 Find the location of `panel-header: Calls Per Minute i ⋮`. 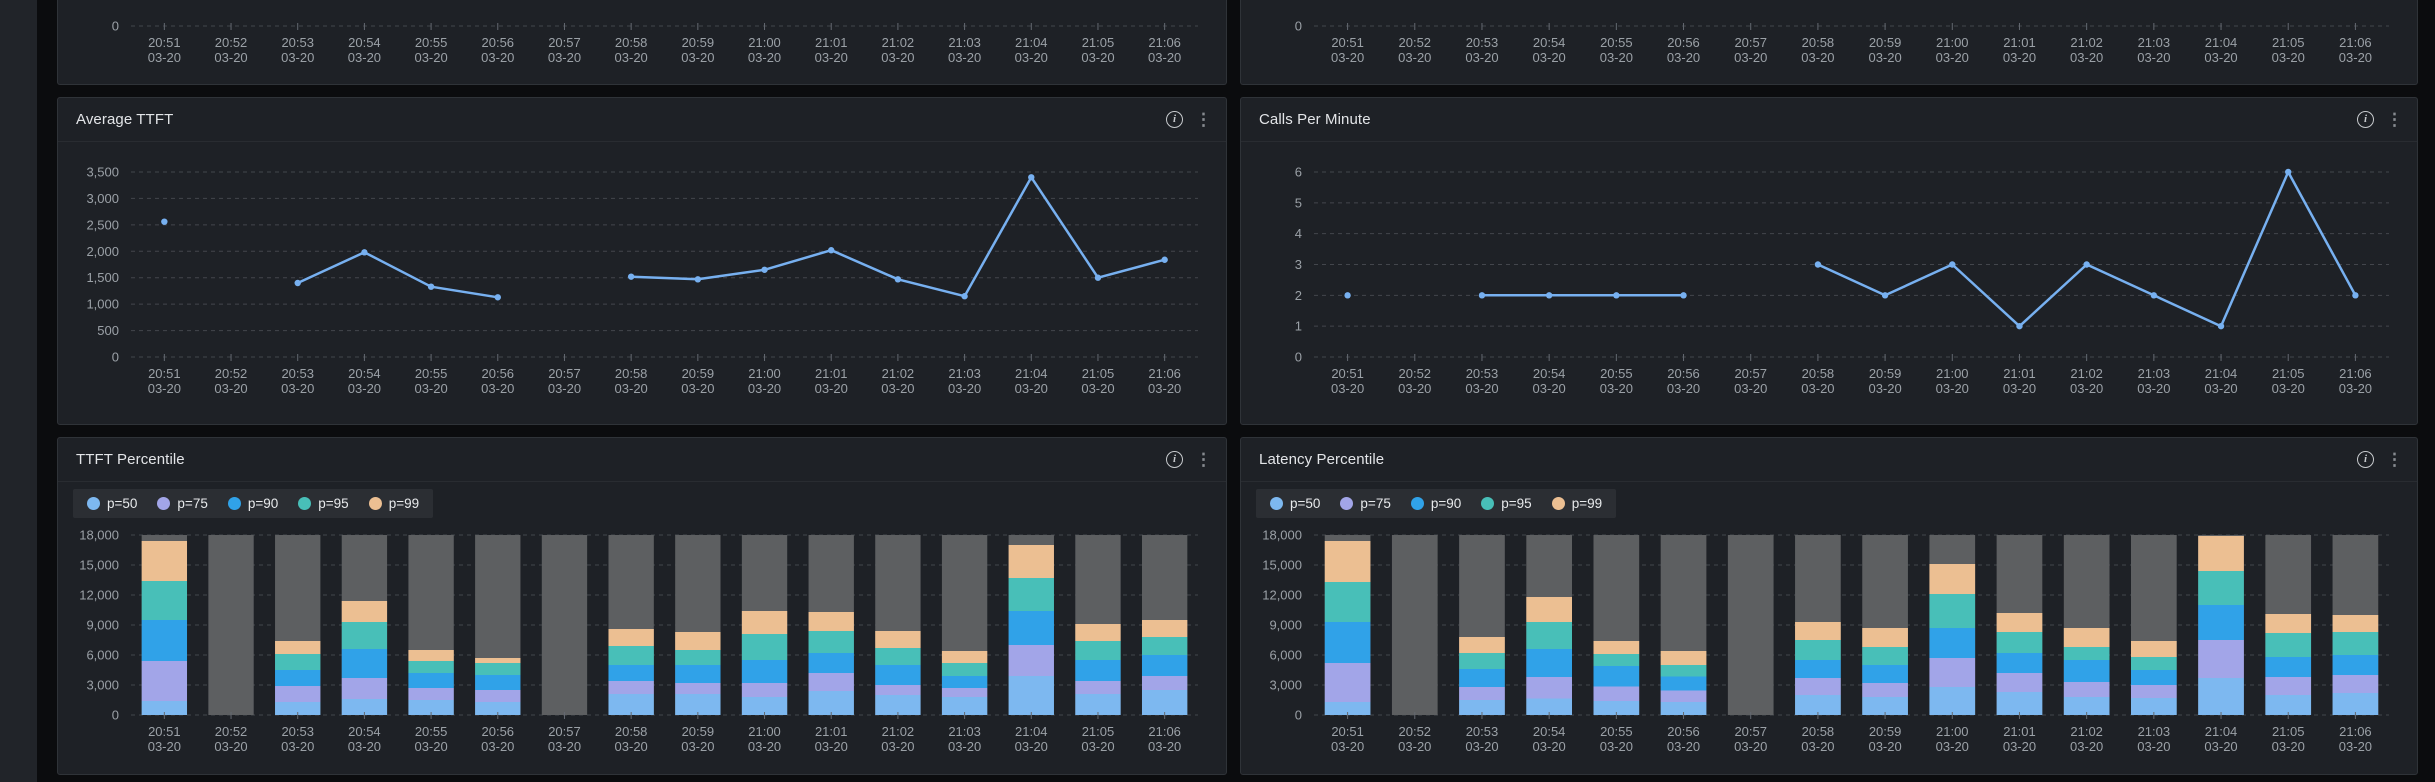

panel-header: Calls Per Minute i ⋮ is located at coordinates (1829, 120).